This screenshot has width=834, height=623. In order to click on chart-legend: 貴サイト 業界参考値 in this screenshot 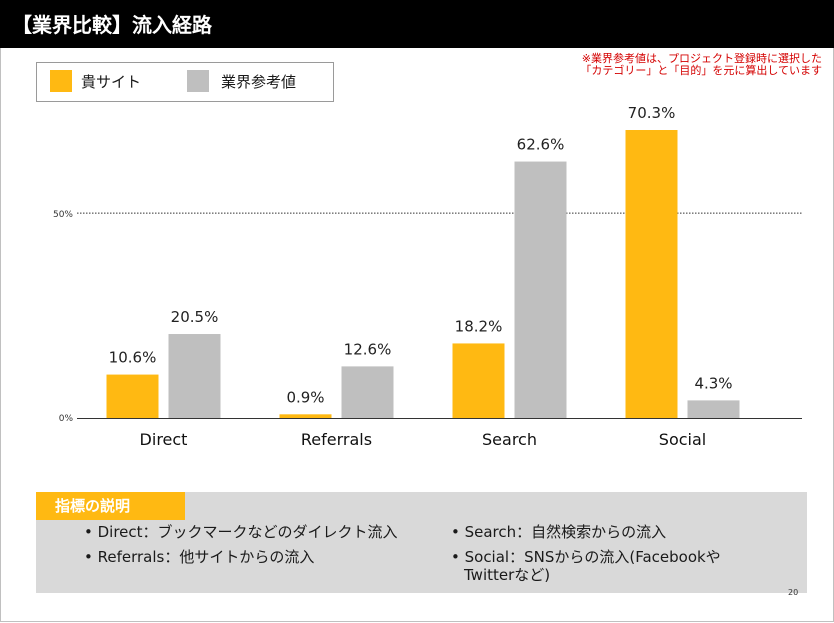, I will do `click(185, 82)`.